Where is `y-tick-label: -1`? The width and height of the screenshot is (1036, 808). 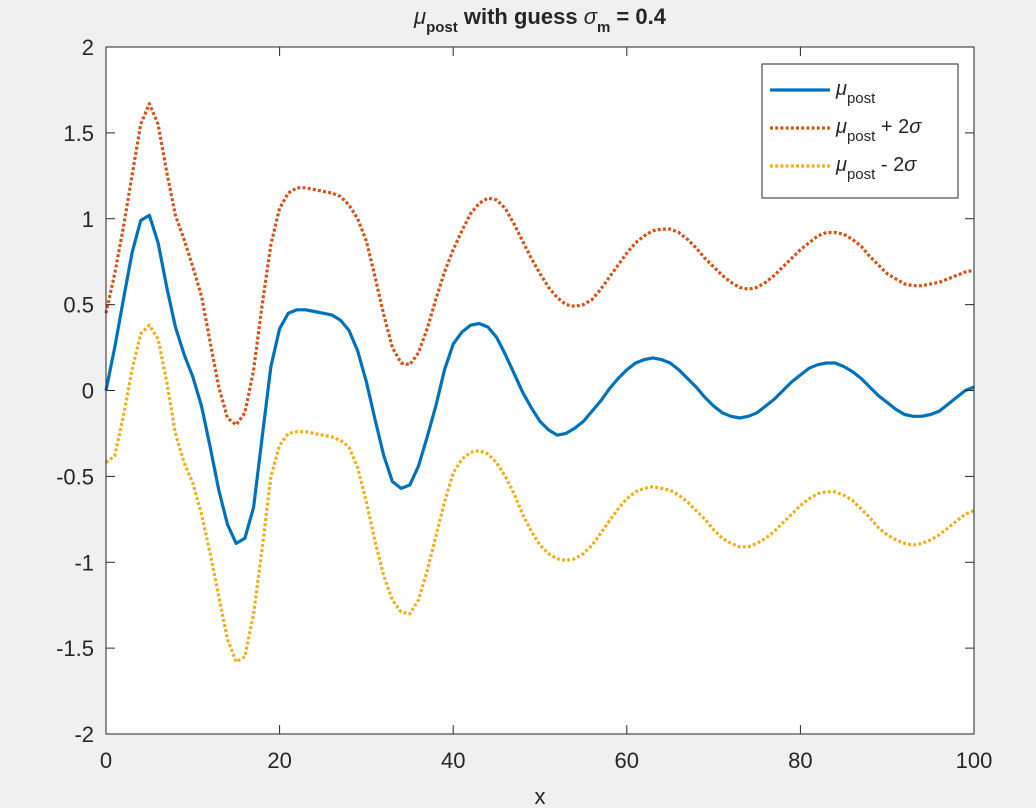
y-tick-label: -1 is located at coordinates (84, 562).